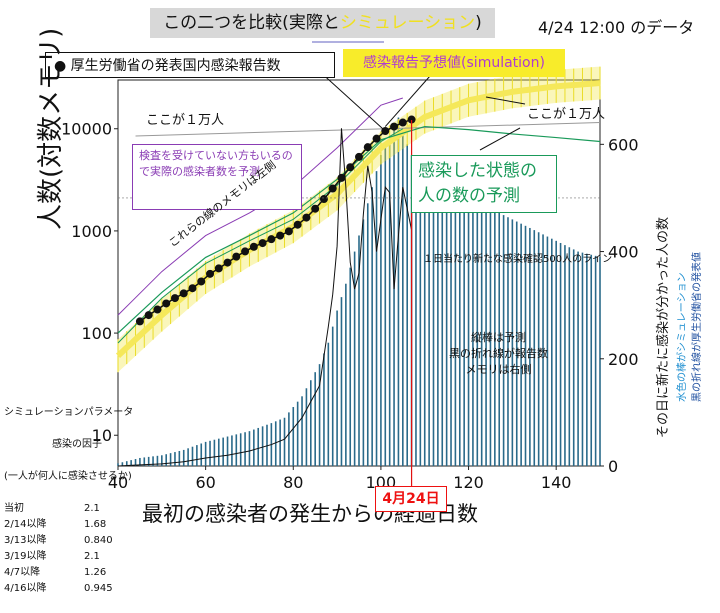 The image size is (720, 613). Describe the element at coordinates (25, 524) in the screenshot. I see `param-label: 2/14以降` at that location.